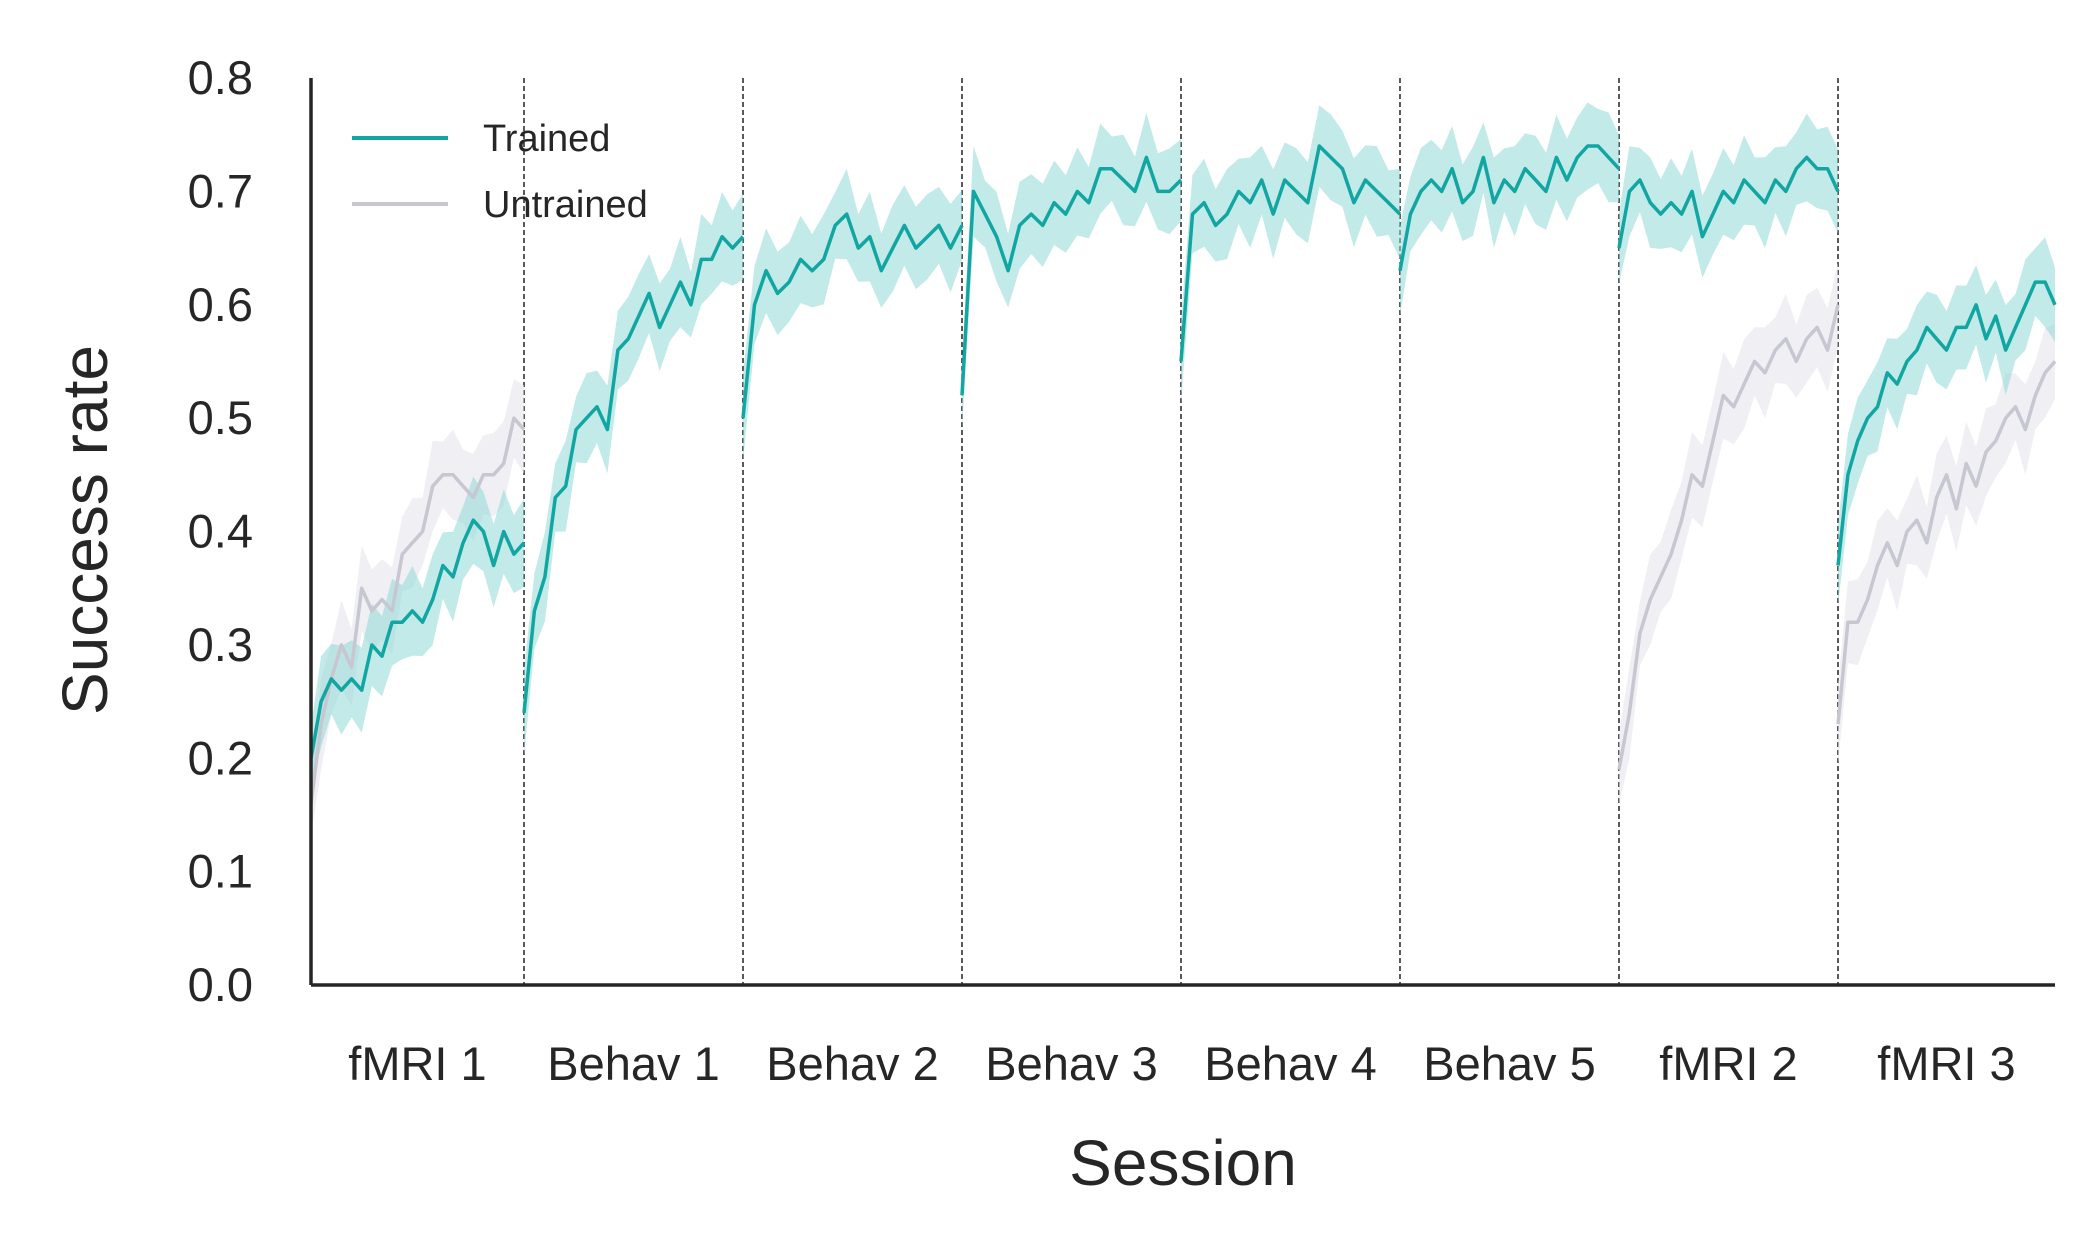  What do you see at coordinates (500, 172) in the screenshot?
I see `legend: Trained Untrained` at bounding box center [500, 172].